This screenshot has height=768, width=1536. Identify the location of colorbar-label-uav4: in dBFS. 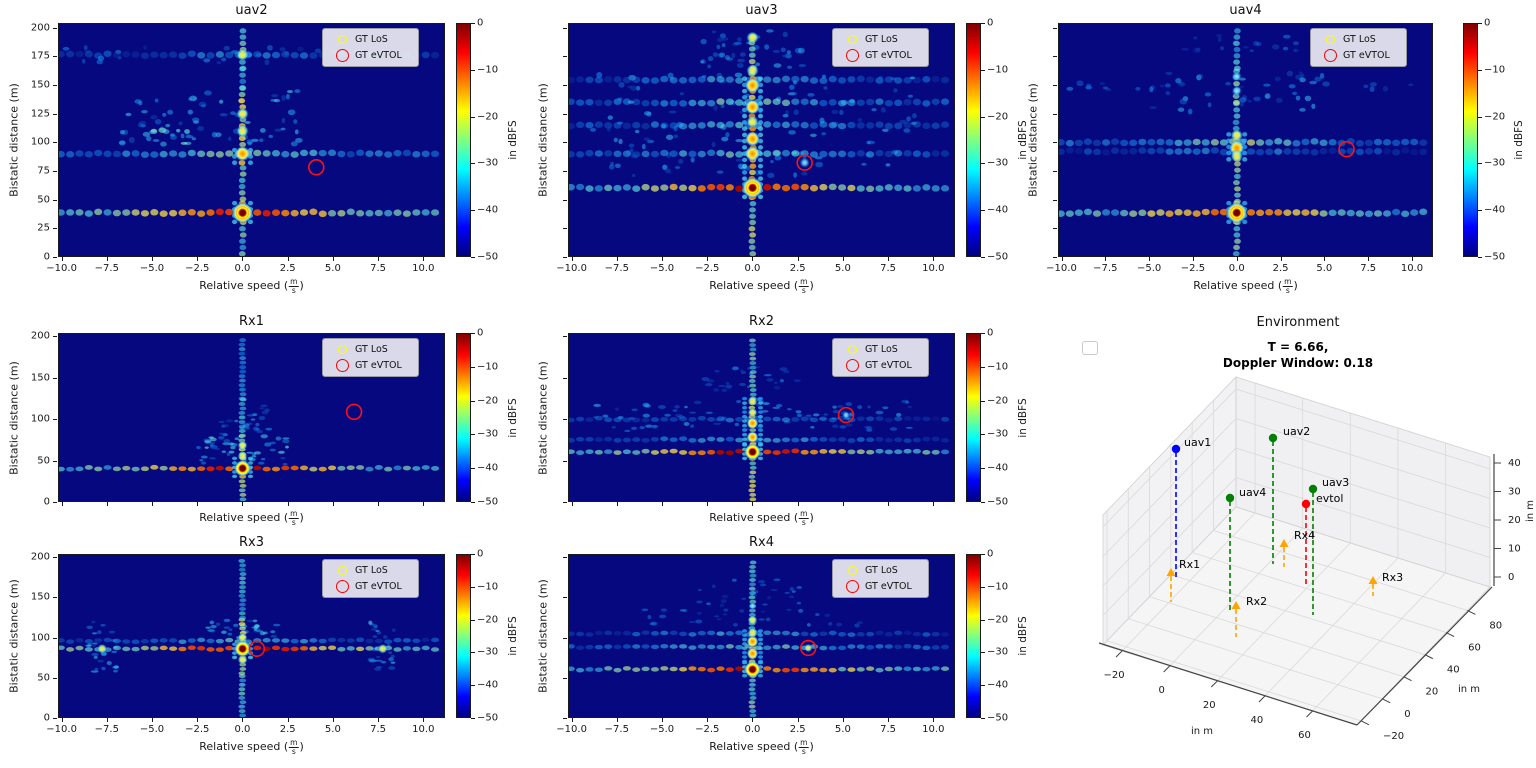
(1519, 140).